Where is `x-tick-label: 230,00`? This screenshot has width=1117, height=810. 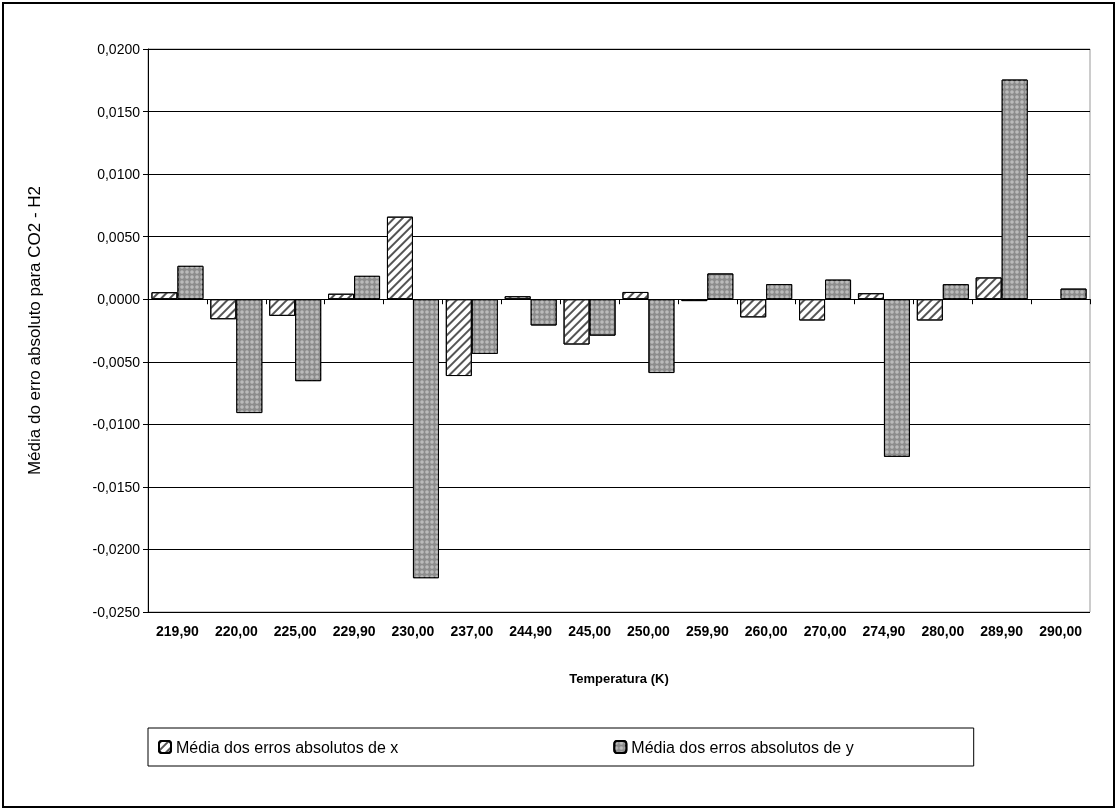
x-tick-label: 230,00 is located at coordinates (413, 631).